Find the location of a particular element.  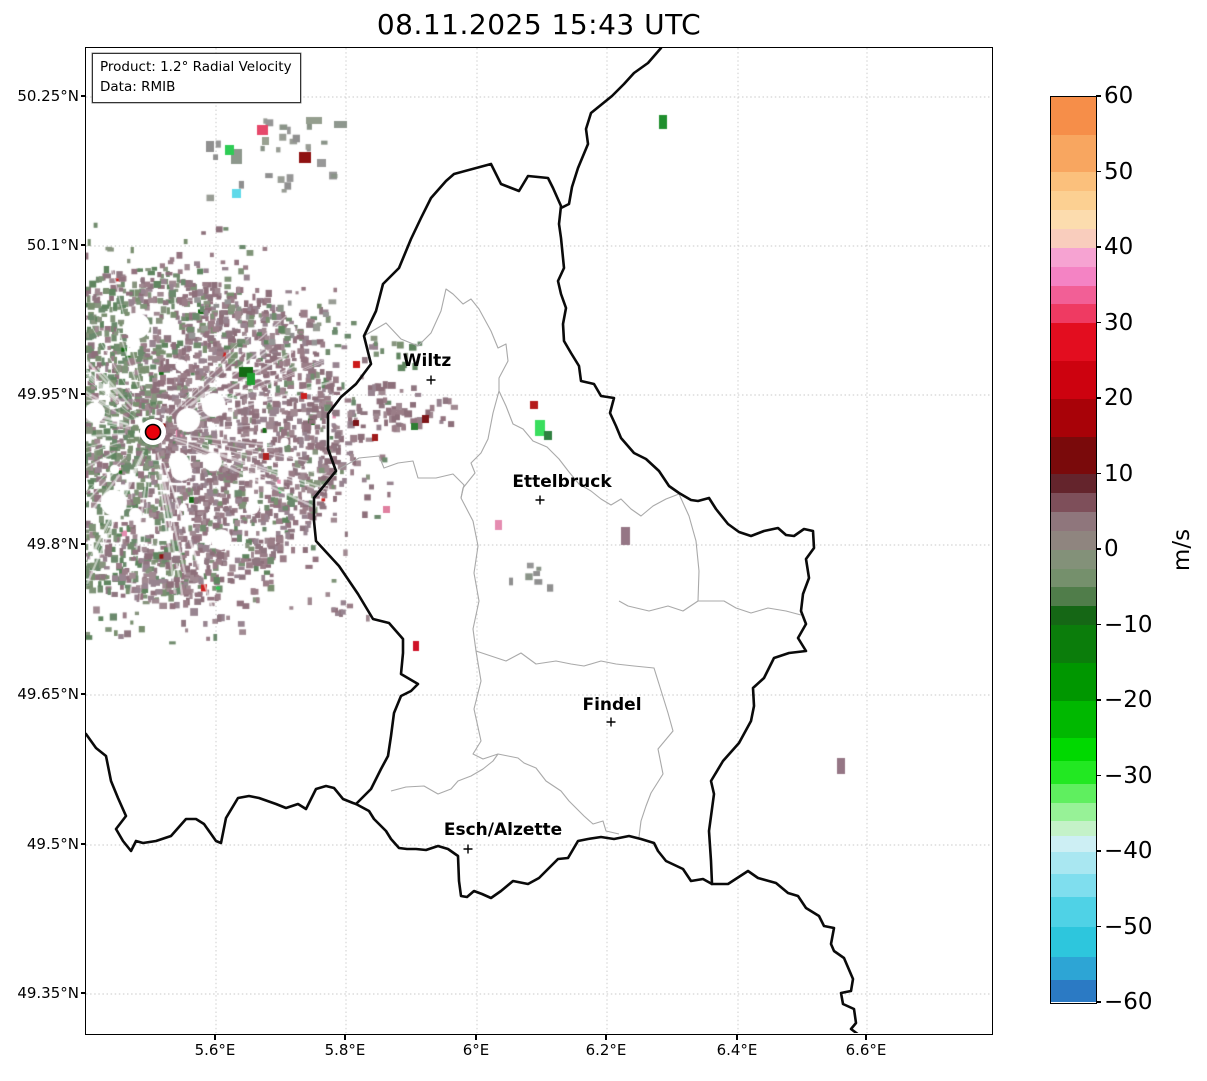

city-label-findel: Findel is located at coordinates (612, 705).